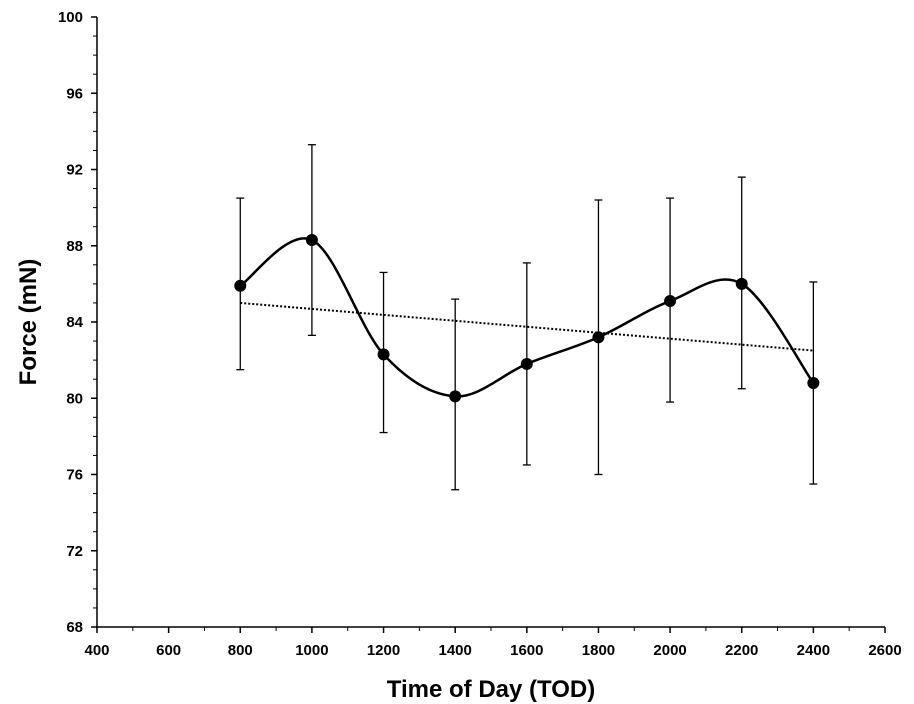 The image size is (914, 704). What do you see at coordinates (28, 322) in the screenshot?
I see `y-axis-title: Force (mN)` at bounding box center [28, 322].